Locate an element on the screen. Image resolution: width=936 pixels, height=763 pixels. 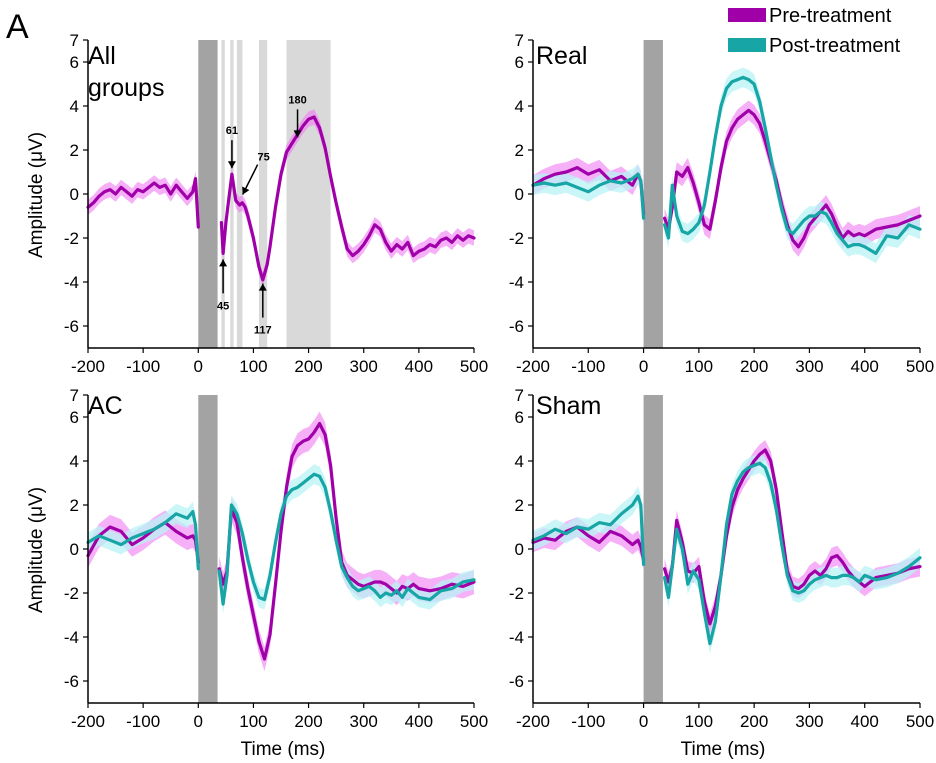
annotation-latency-label: 117 is located at coordinates (263, 331).